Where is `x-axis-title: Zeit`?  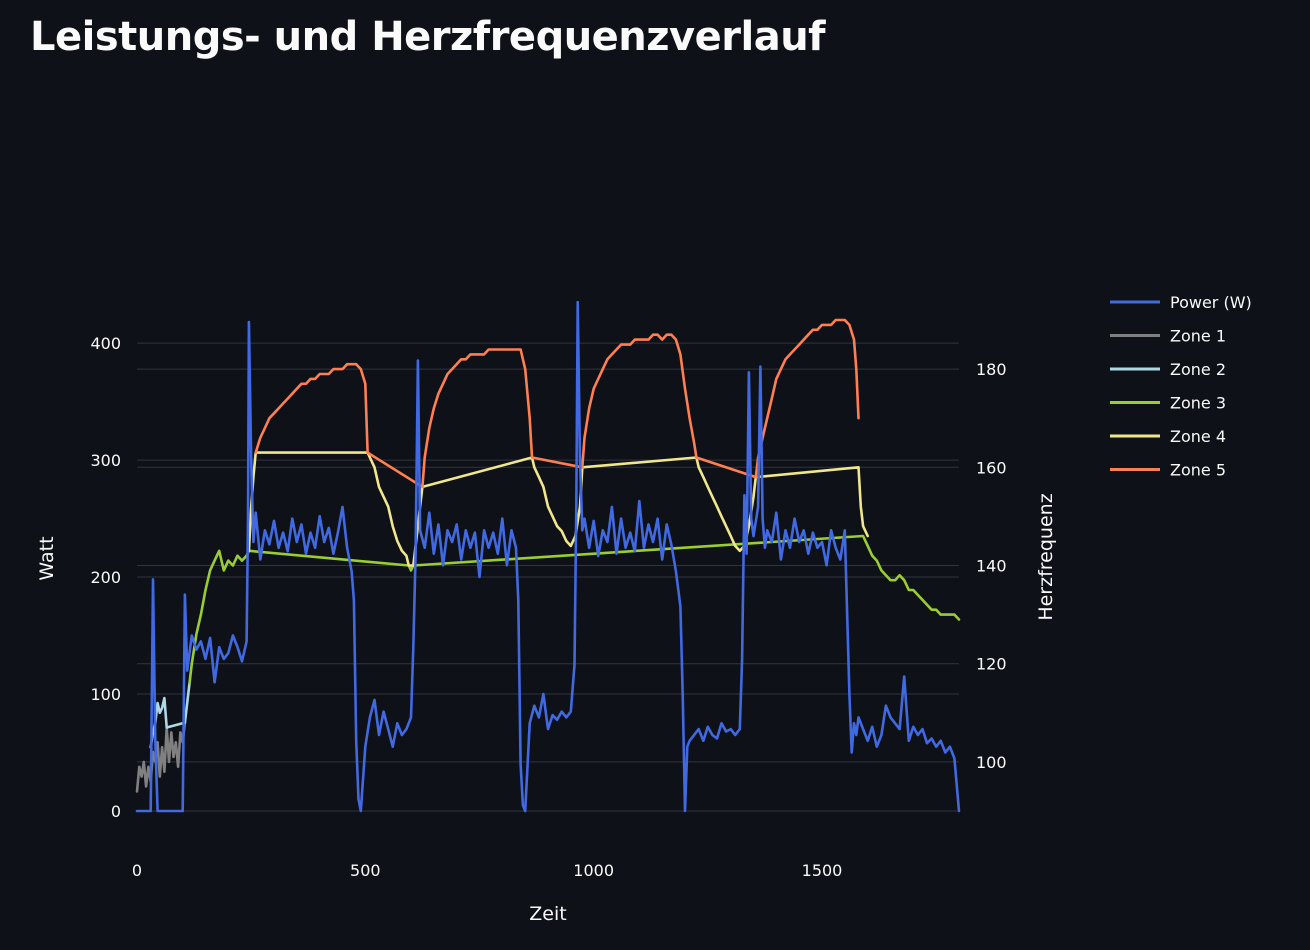 x-axis-title: Zeit is located at coordinates (547, 914).